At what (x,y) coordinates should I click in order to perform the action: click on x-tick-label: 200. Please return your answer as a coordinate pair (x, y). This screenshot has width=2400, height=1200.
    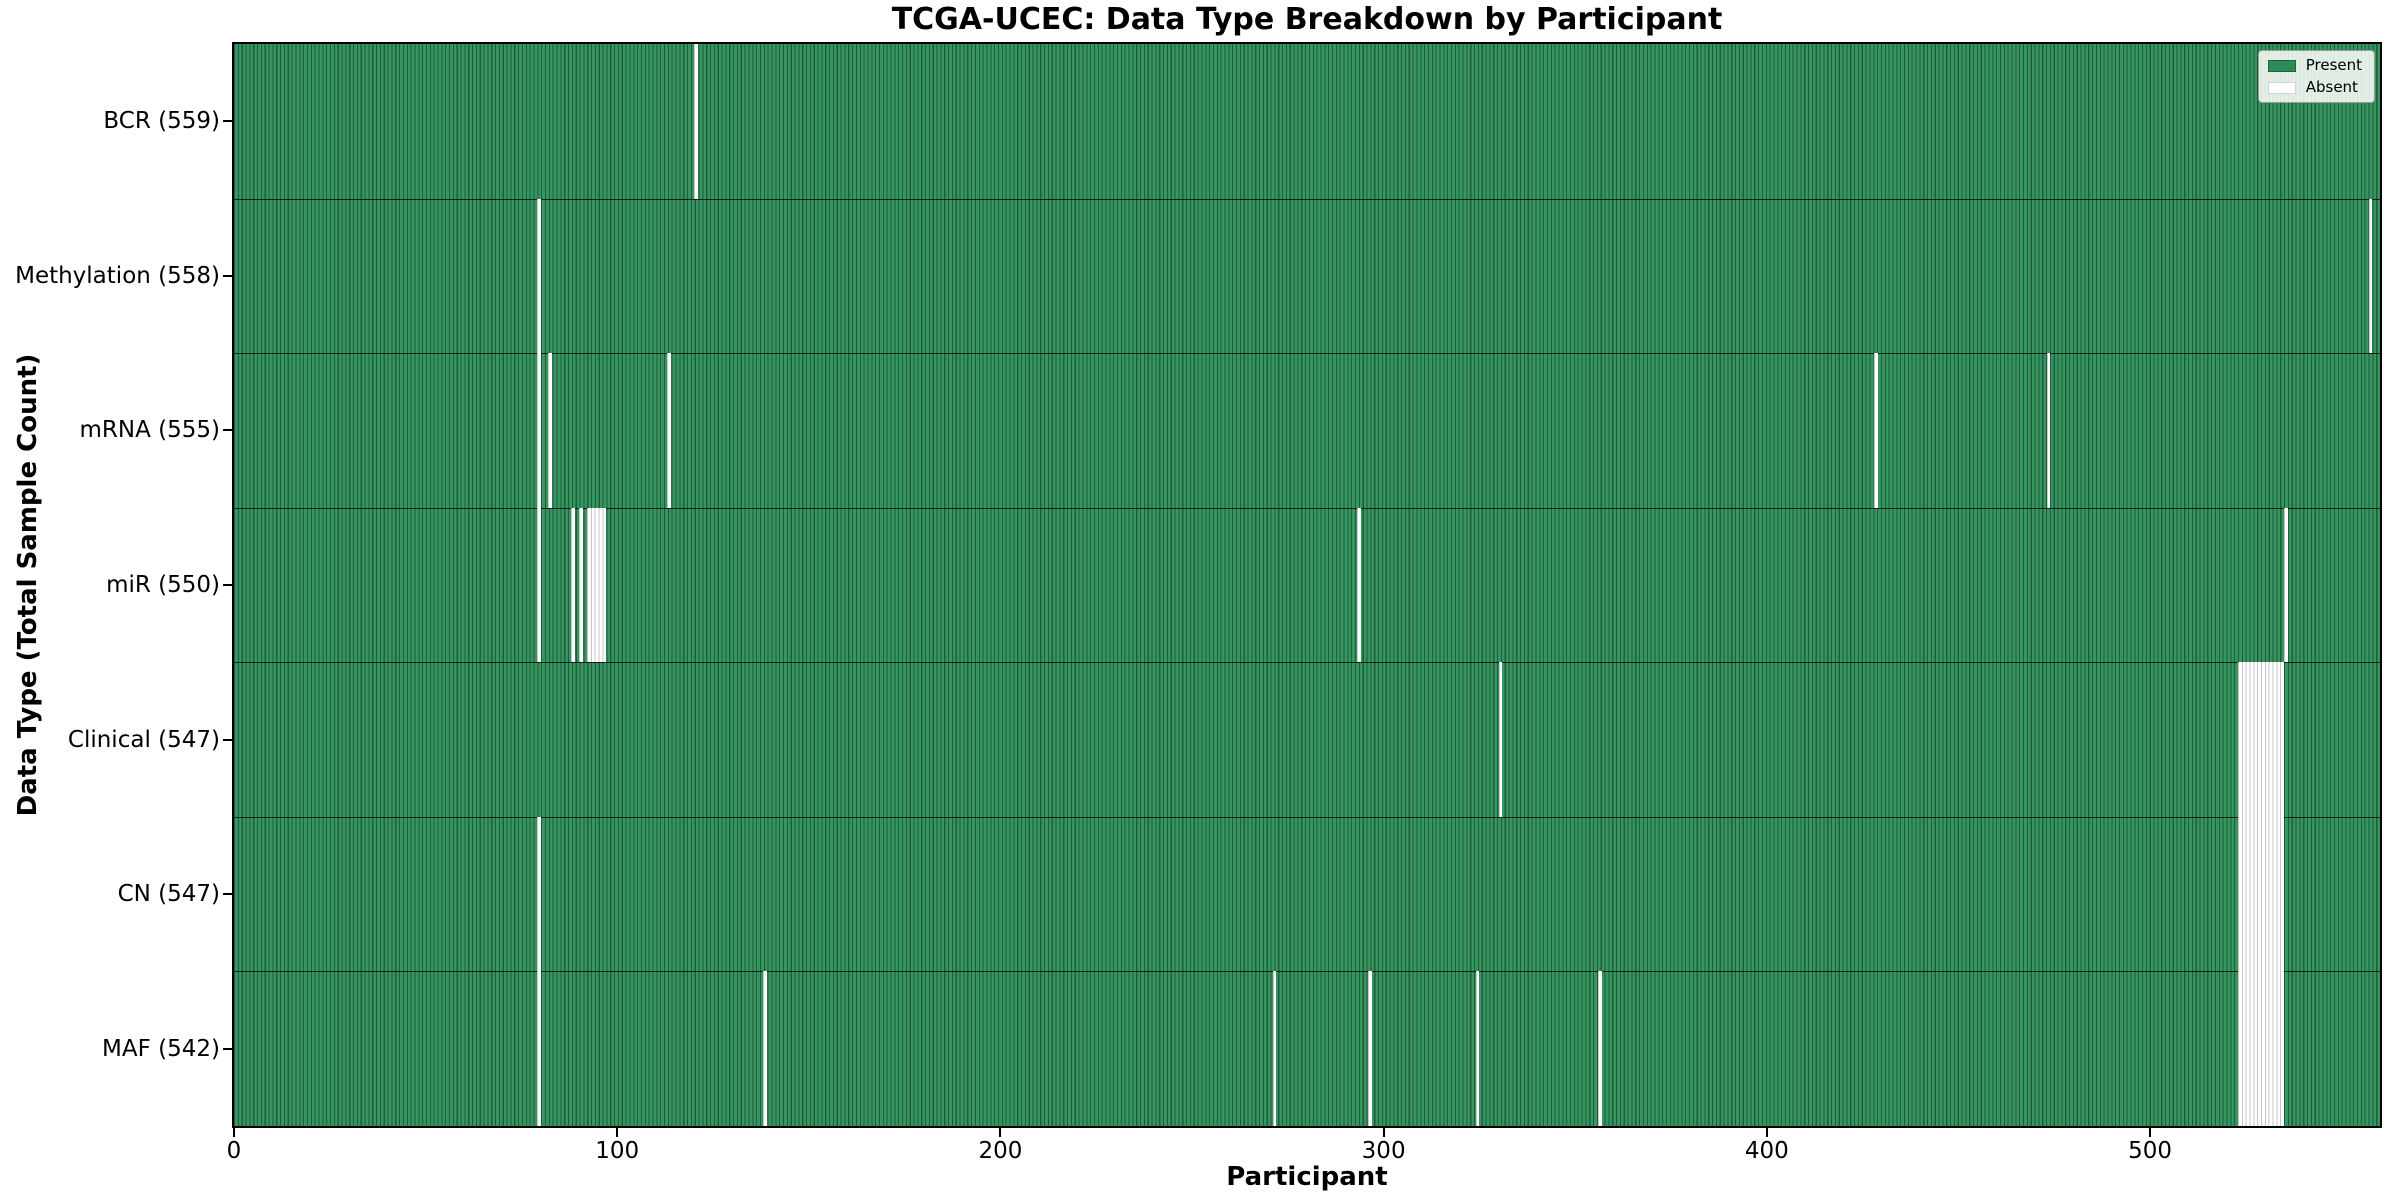
    Looking at the image, I should click on (1000, 1151).